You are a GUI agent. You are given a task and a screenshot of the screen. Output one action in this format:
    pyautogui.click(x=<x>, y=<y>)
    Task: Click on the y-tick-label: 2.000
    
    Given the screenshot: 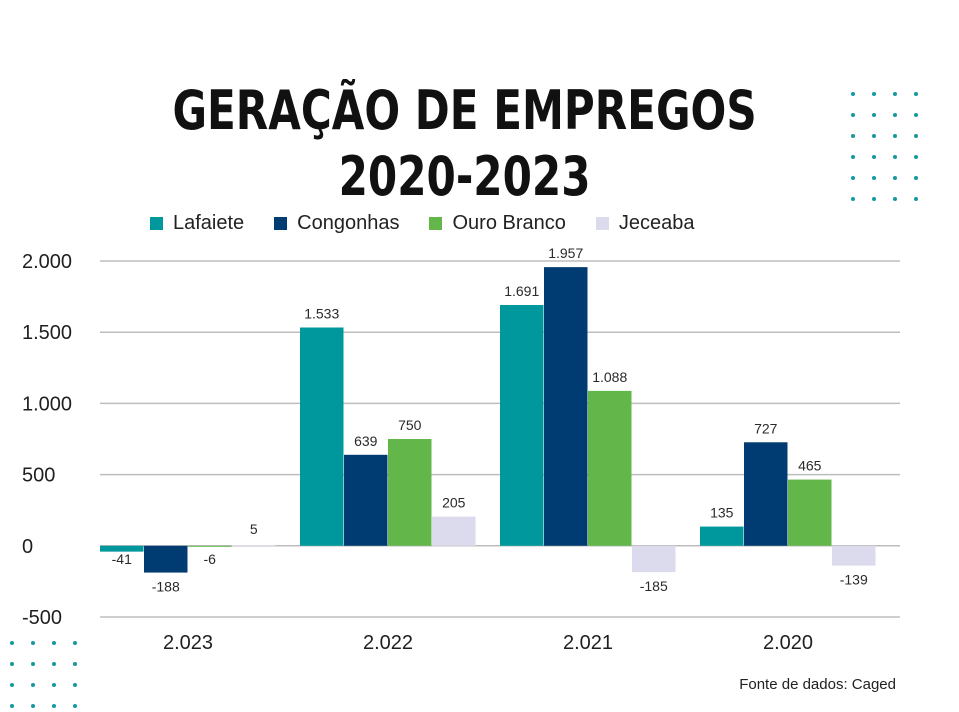 What is the action you would take?
    pyautogui.click(x=47, y=262)
    